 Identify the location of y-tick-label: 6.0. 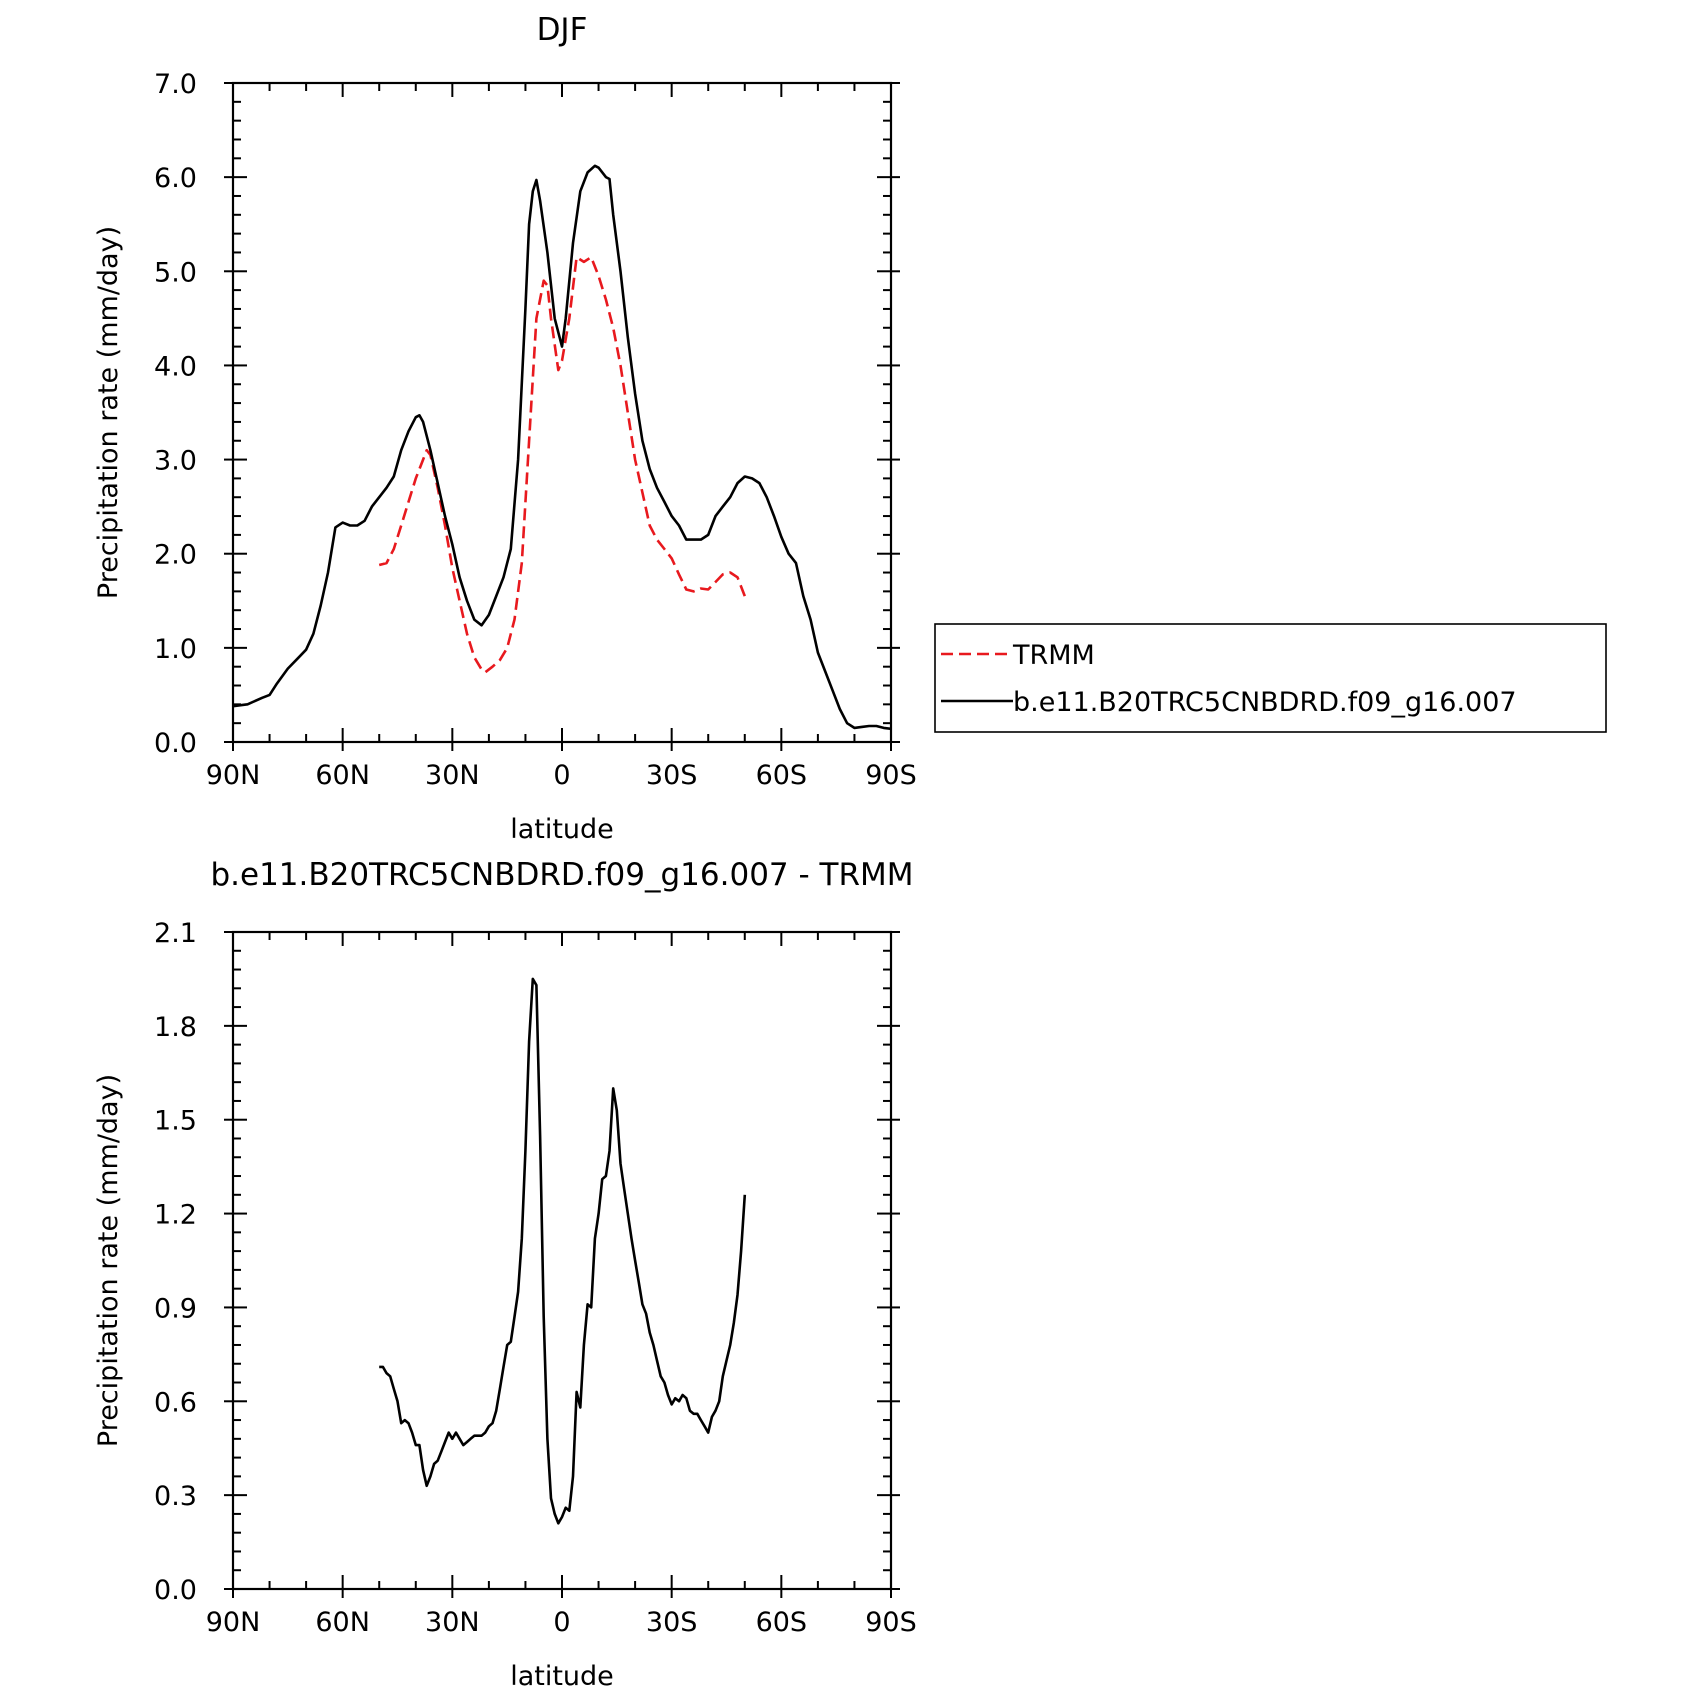
(175, 178).